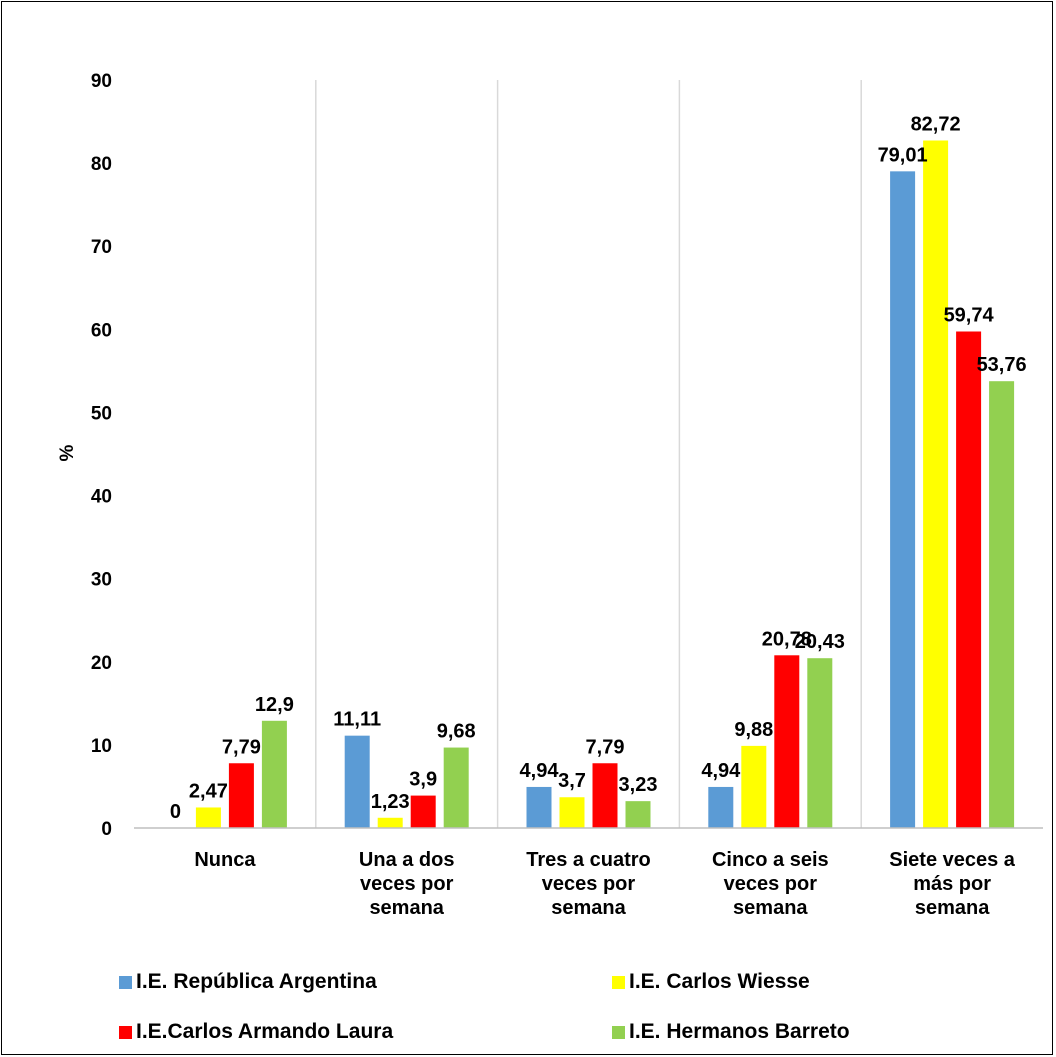 This screenshot has height=1057, width=1056. What do you see at coordinates (101, 663) in the screenshot?
I see `y-tick-label: 20` at bounding box center [101, 663].